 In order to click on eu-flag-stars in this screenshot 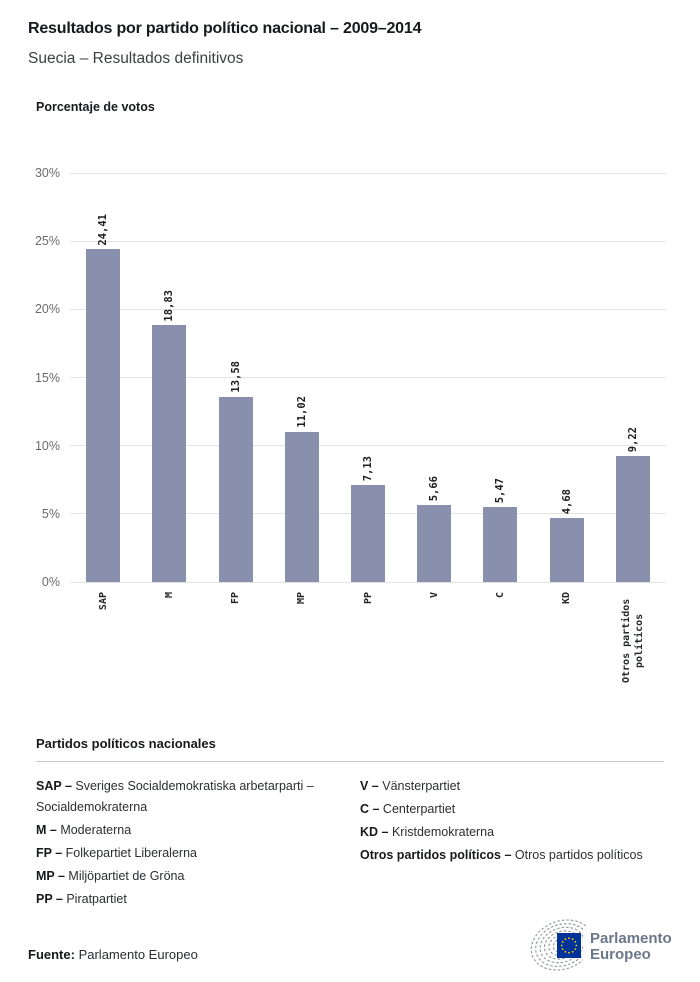, I will do `click(569, 945)`.